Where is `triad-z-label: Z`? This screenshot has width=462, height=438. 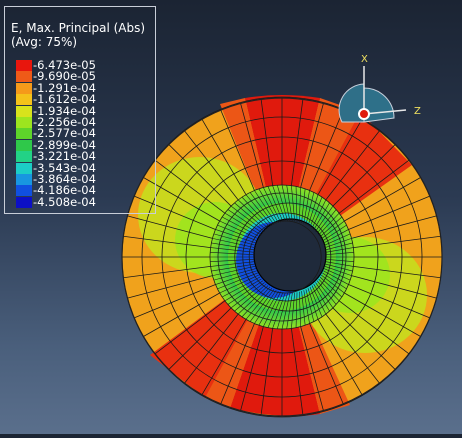 triad-z-label: Z is located at coordinates (417, 111).